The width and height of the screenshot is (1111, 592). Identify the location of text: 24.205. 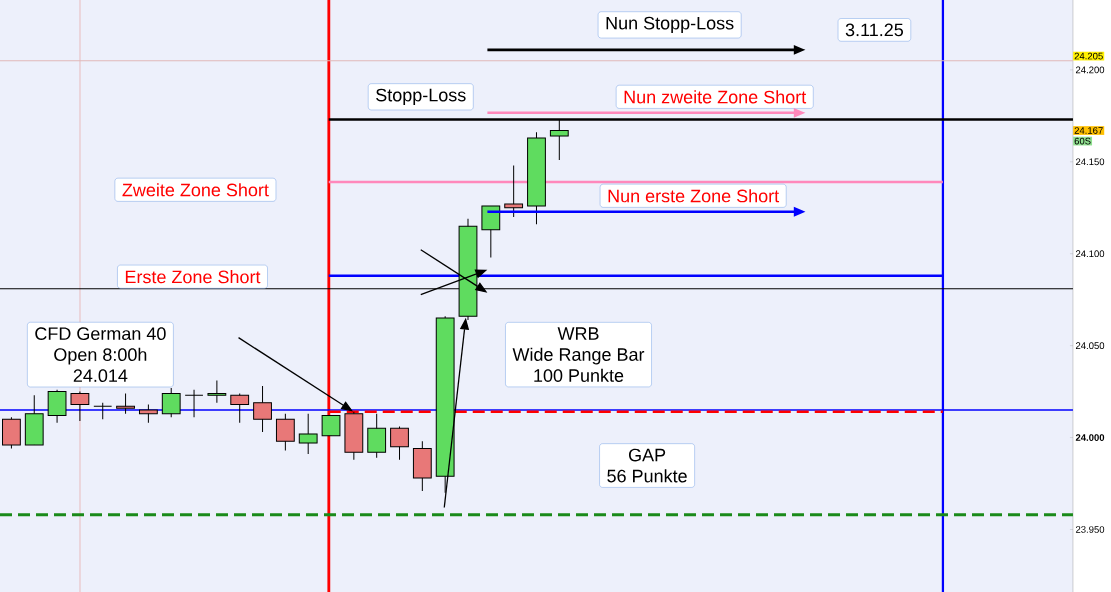
(1088, 56).